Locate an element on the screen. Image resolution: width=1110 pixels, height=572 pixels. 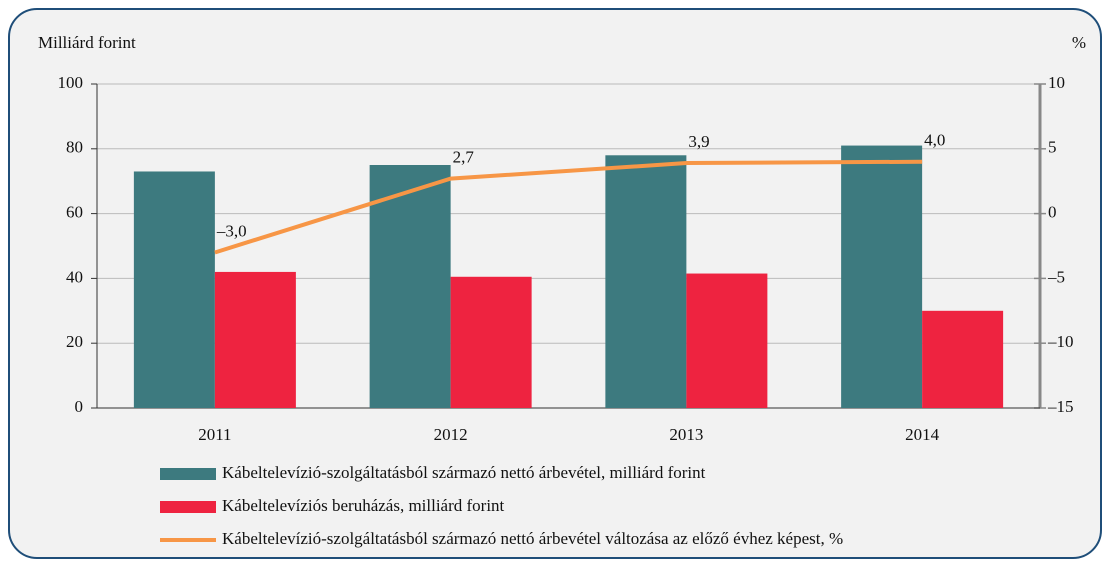
y2-tick-label: 10 is located at coordinates (1056, 82).